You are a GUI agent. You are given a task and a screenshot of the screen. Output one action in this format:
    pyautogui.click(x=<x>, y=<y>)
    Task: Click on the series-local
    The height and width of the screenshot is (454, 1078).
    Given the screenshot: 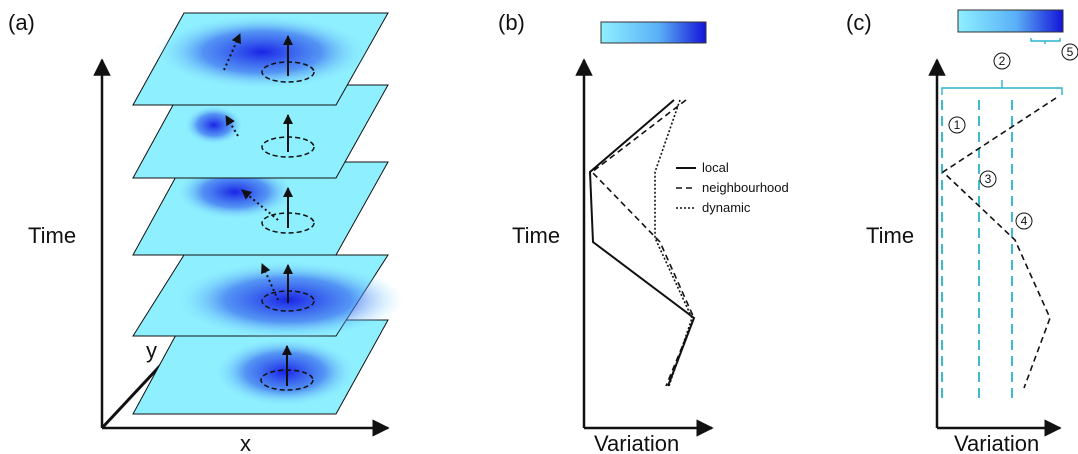 What is the action you would take?
    pyautogui.click(x=642, y=243)
    